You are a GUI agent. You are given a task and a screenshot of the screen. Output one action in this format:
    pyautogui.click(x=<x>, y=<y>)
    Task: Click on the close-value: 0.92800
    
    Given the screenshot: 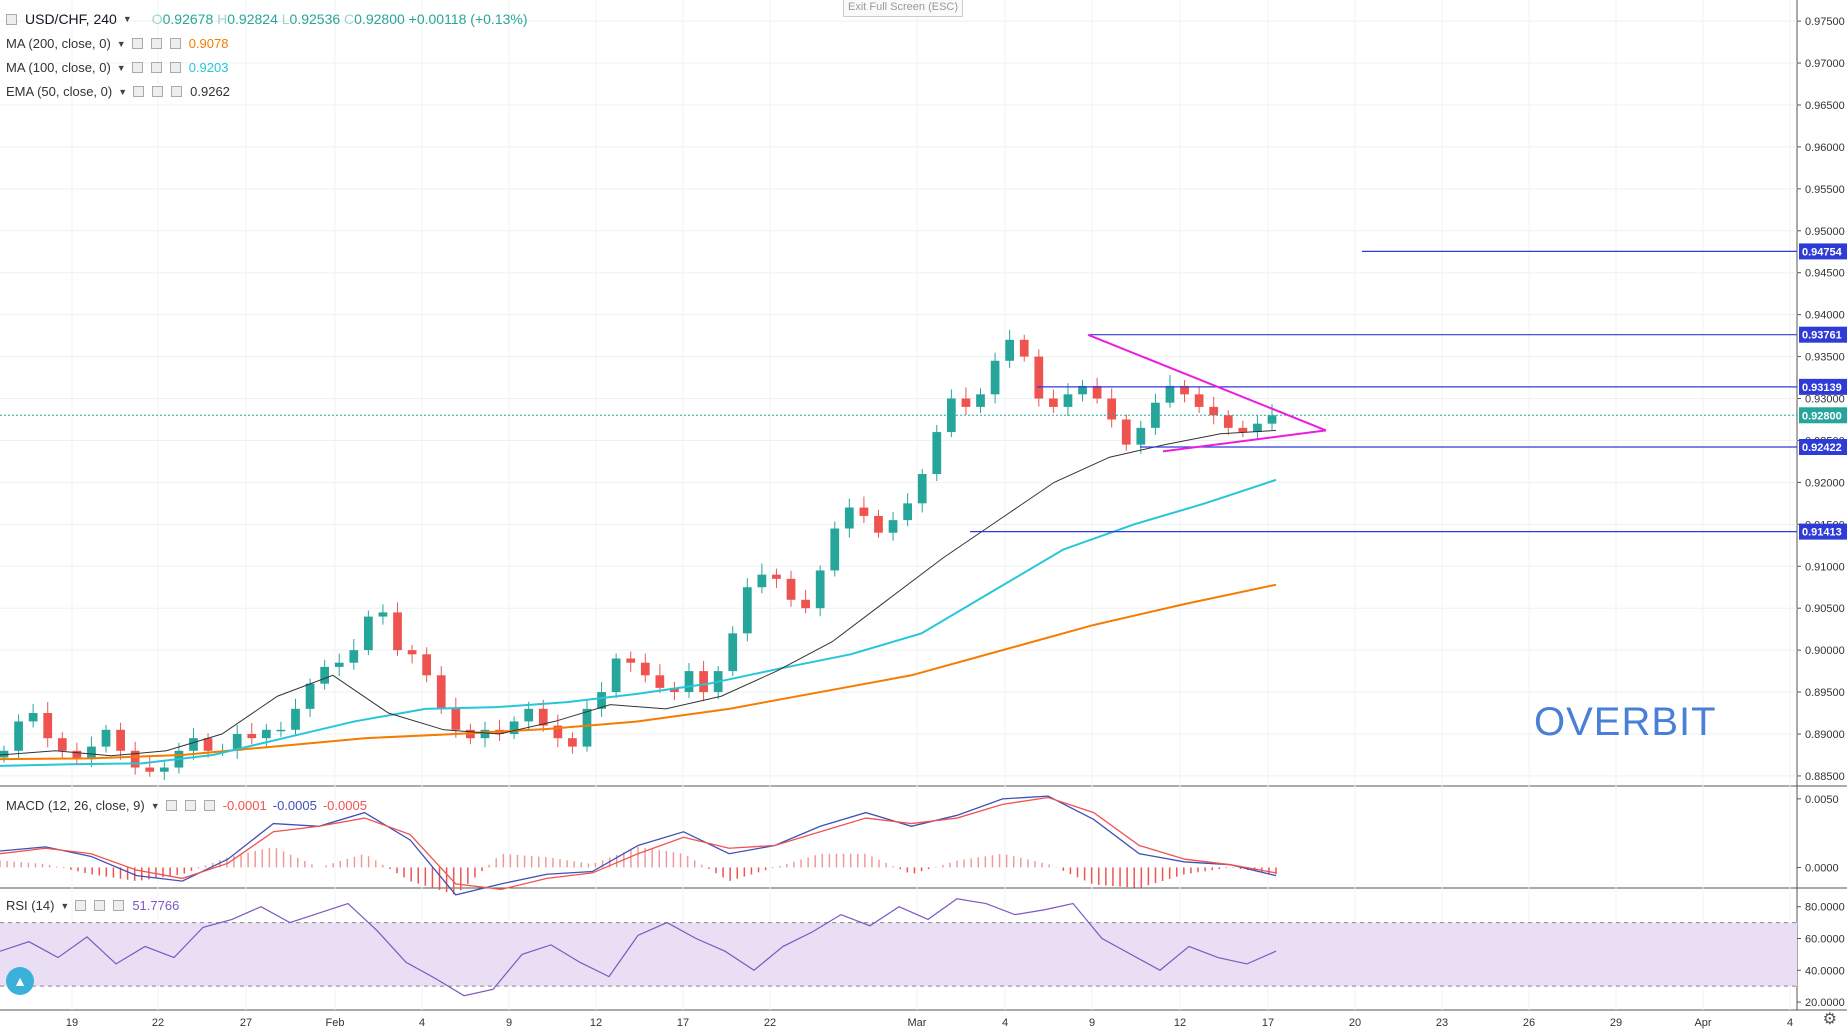 What is the action you would take?
    pyautogui.click(x=379, y=19)
    